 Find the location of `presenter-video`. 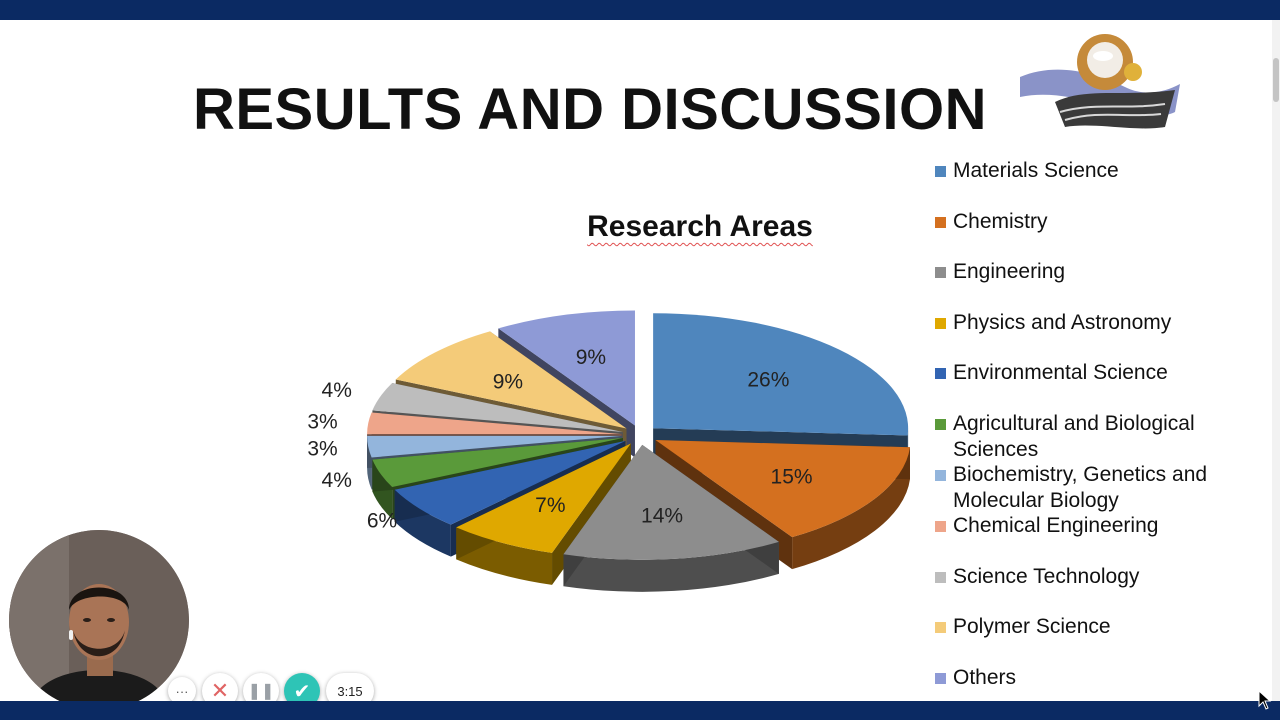

presenter-video is located at coordinates (99, 620).